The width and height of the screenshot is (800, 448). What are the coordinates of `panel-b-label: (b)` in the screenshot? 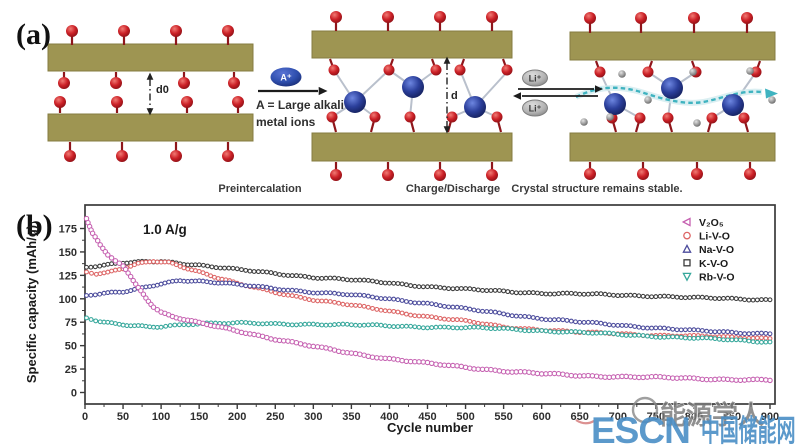 It's located at (34, 225).